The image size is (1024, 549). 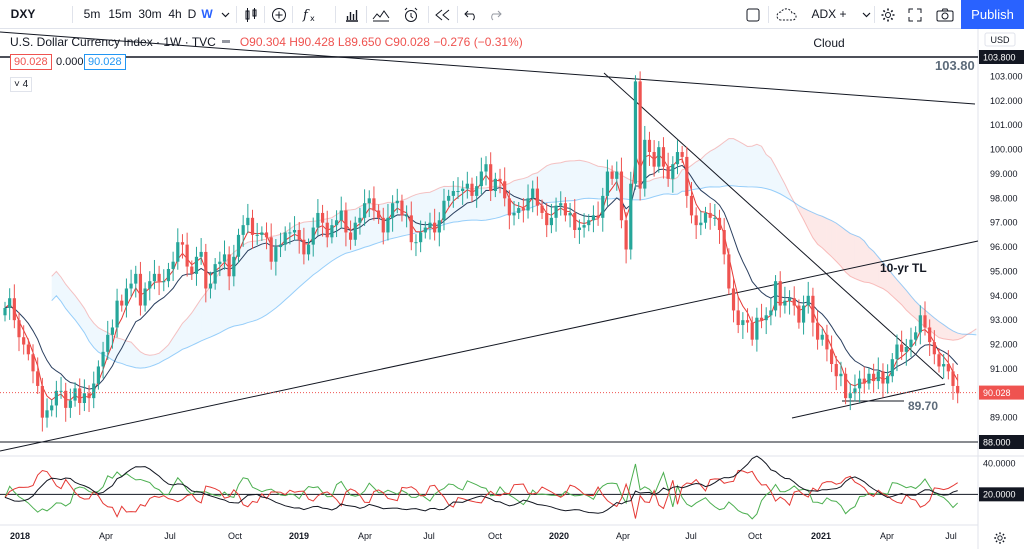 What do you see at coordinates (992, 14) in the screenshot?
I see `publish-button: Publish` at bounding box center [992, 14].